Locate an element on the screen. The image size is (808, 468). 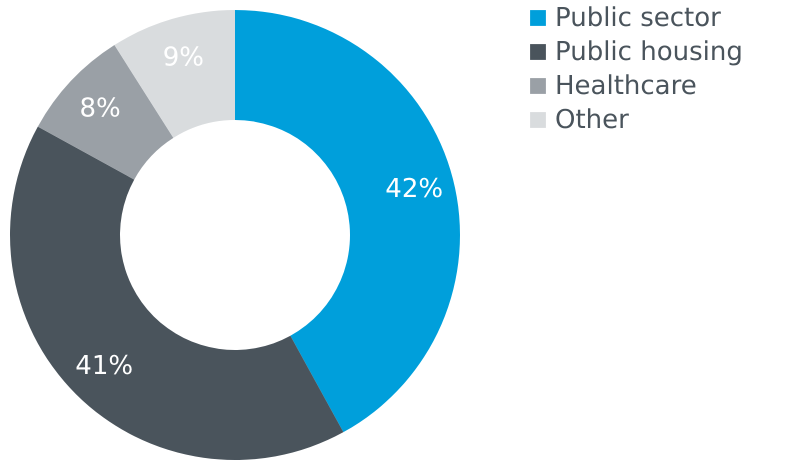
legend-label: Public housing is located at coordinates (649, 52).